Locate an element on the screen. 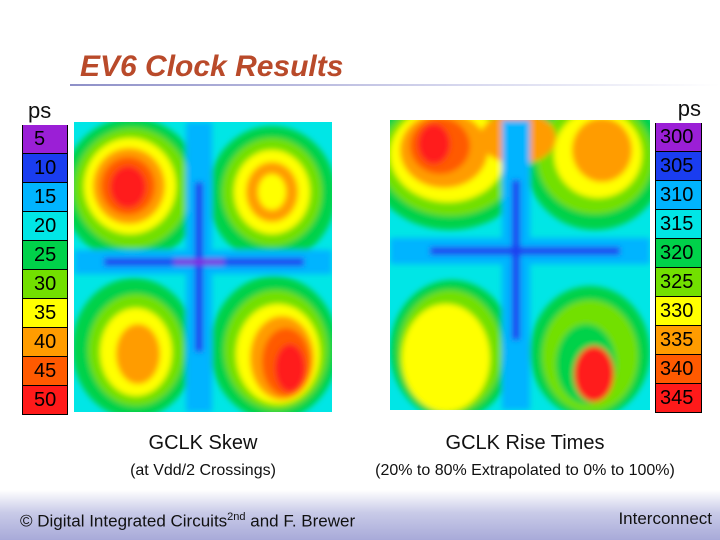  rise-legend-swatch-315: 315 is located at coordinates (678, 224).